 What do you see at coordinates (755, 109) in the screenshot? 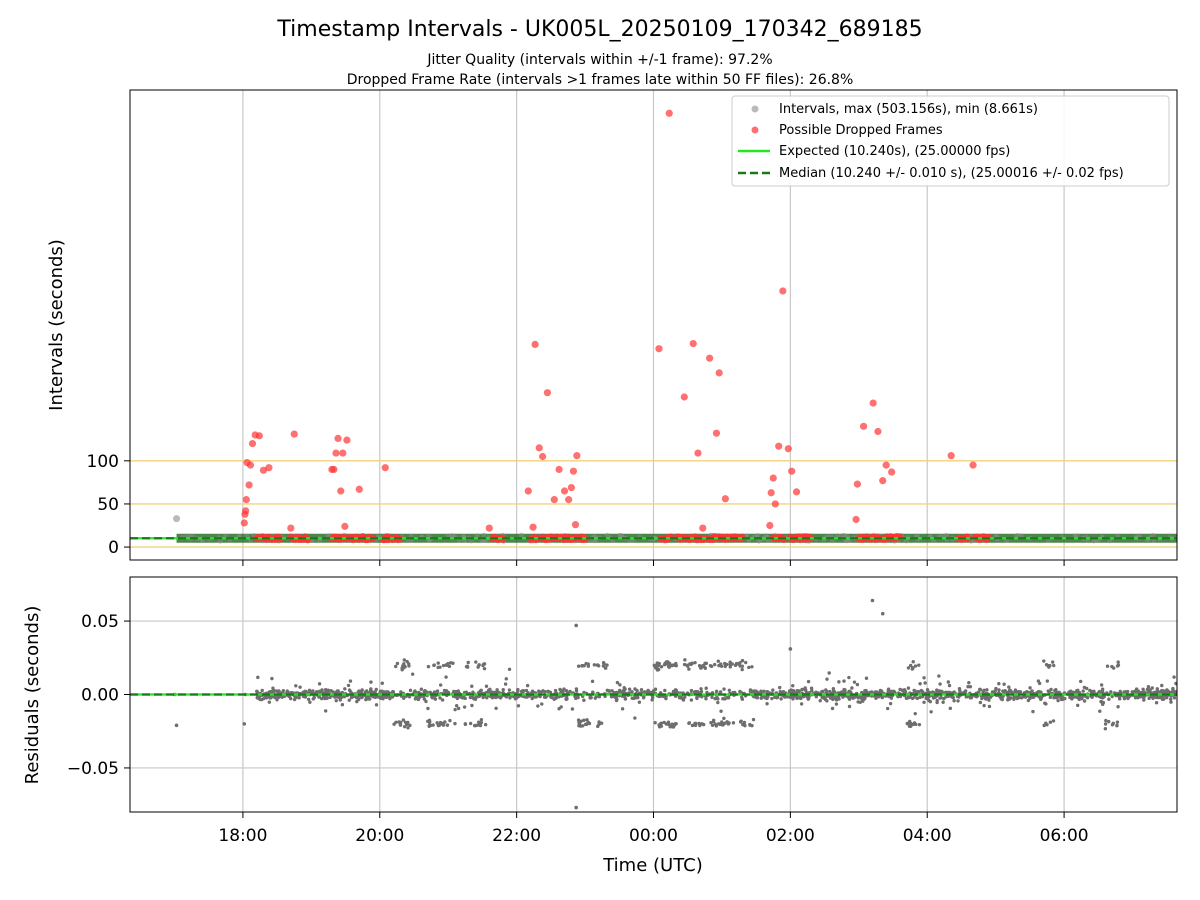
I see `legend-intervals-marker` at bounding box center [755, 109].